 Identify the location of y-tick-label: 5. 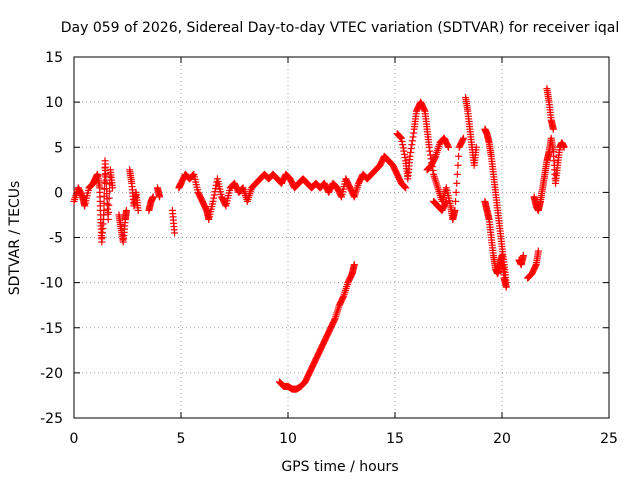
(58, 148).